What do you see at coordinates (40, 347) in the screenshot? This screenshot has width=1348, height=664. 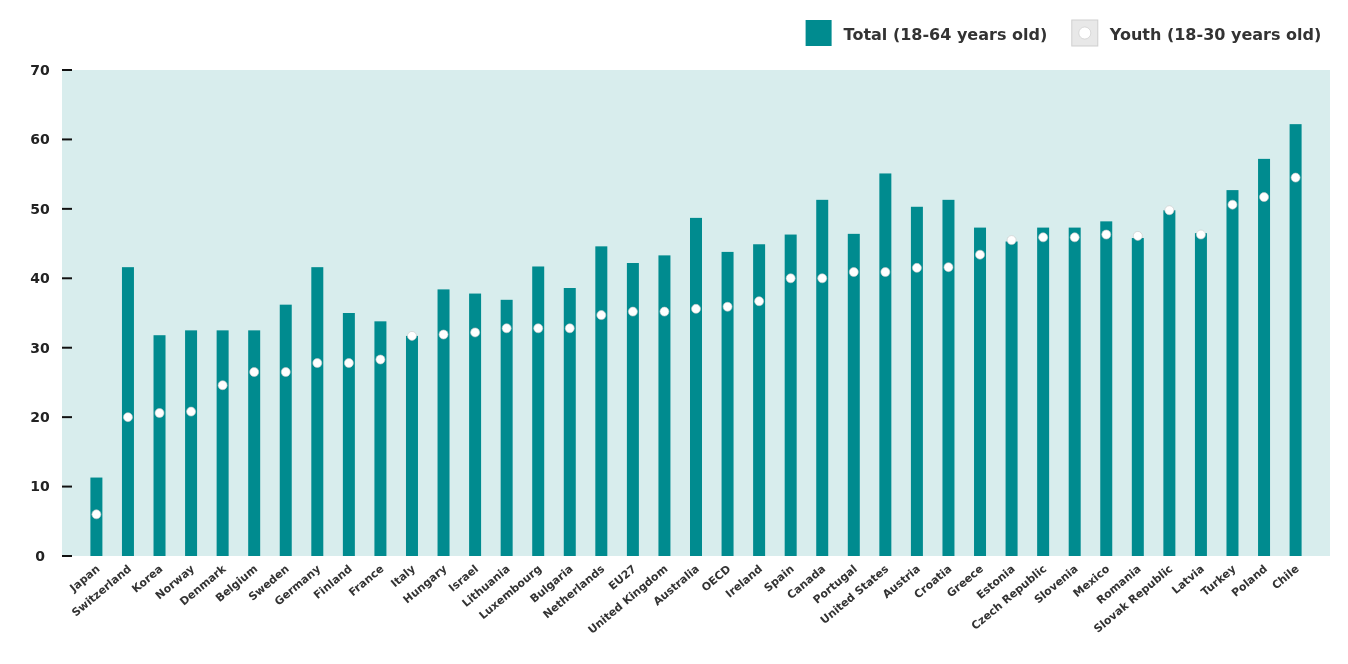 I see `y-tick-label: 30` at bounding box center [40, 347].